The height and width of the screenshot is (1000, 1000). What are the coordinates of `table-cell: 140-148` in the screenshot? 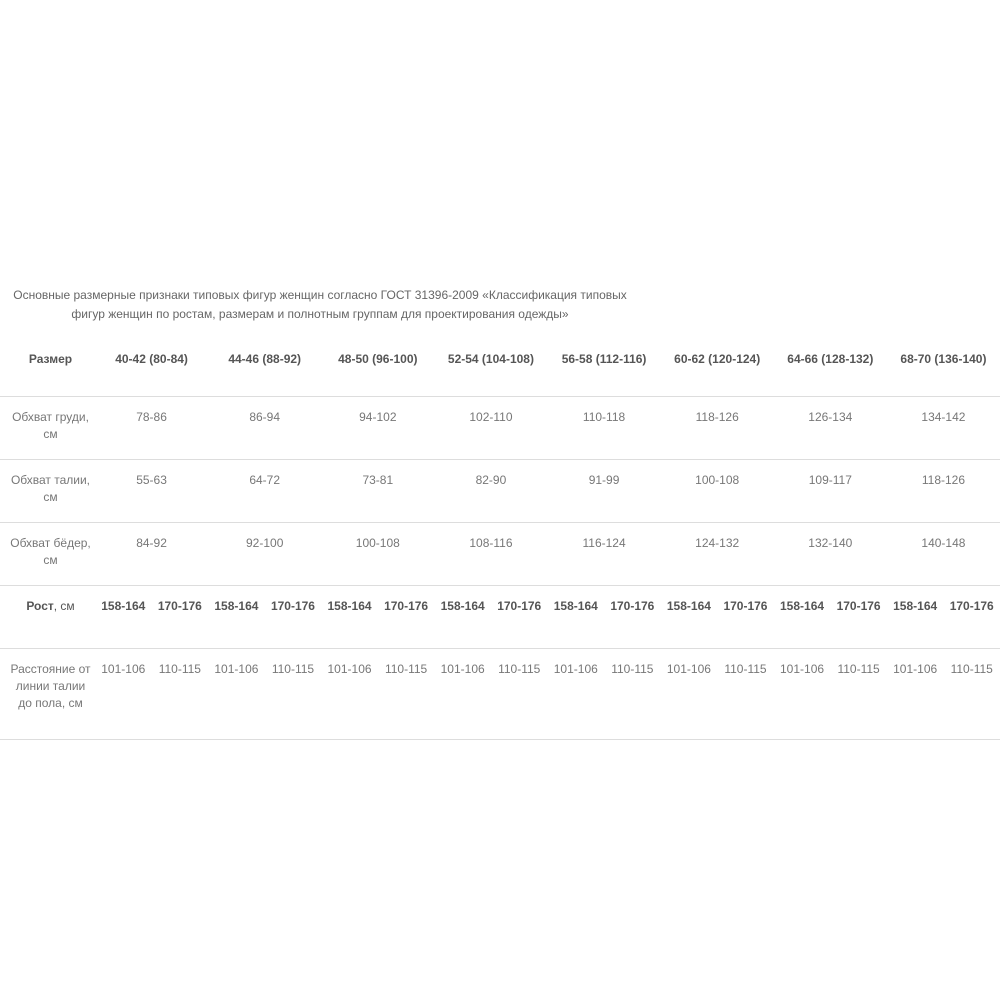 It's located at (943, 554).